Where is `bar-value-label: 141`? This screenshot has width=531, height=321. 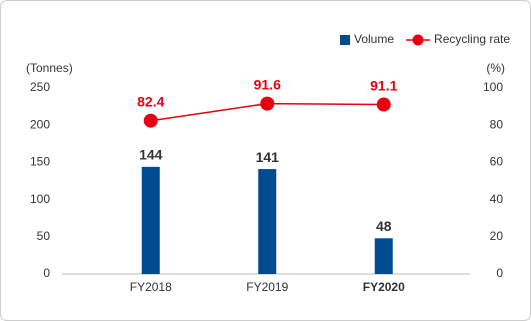
bar-value-label: 141 is located at coordinates (268, 157).